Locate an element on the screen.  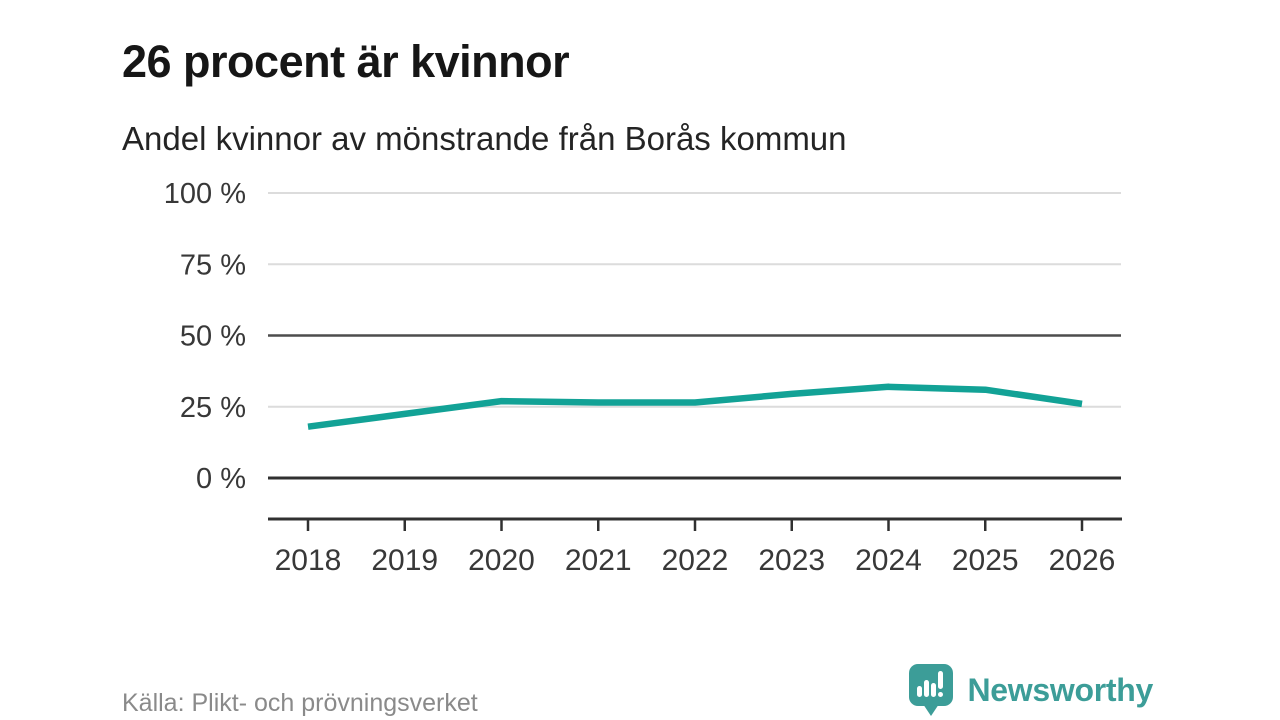
y-tick-label: 25 % is located at coordinates (213, 408).